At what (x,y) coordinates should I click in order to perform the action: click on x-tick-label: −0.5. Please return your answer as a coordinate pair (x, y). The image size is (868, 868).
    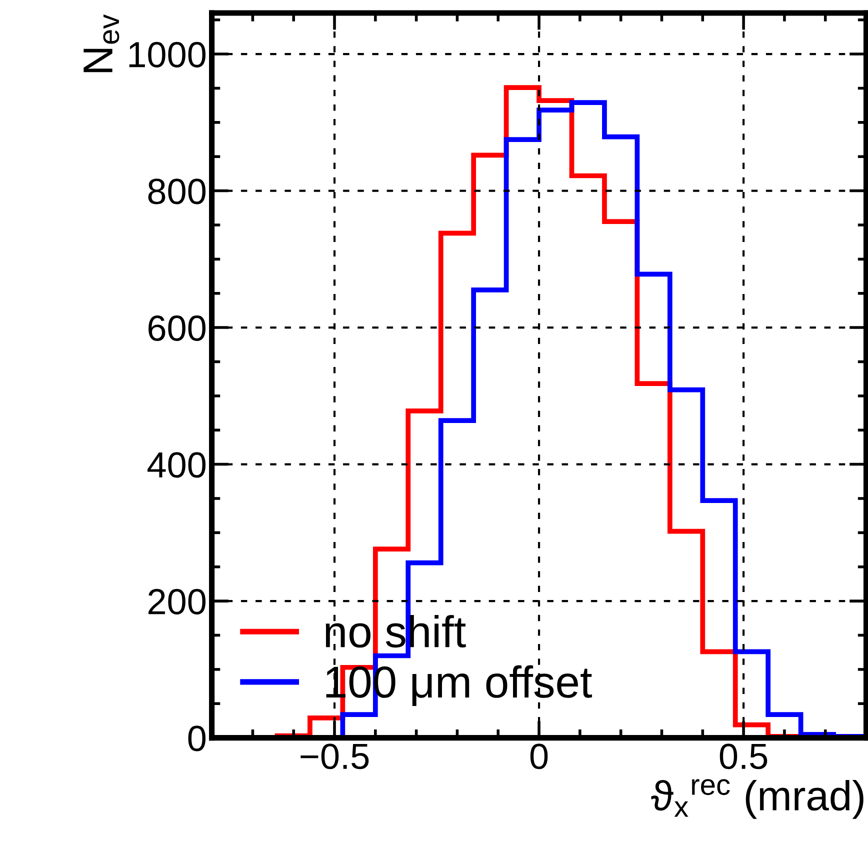
    Looking at the image, I should click on (334, 757).